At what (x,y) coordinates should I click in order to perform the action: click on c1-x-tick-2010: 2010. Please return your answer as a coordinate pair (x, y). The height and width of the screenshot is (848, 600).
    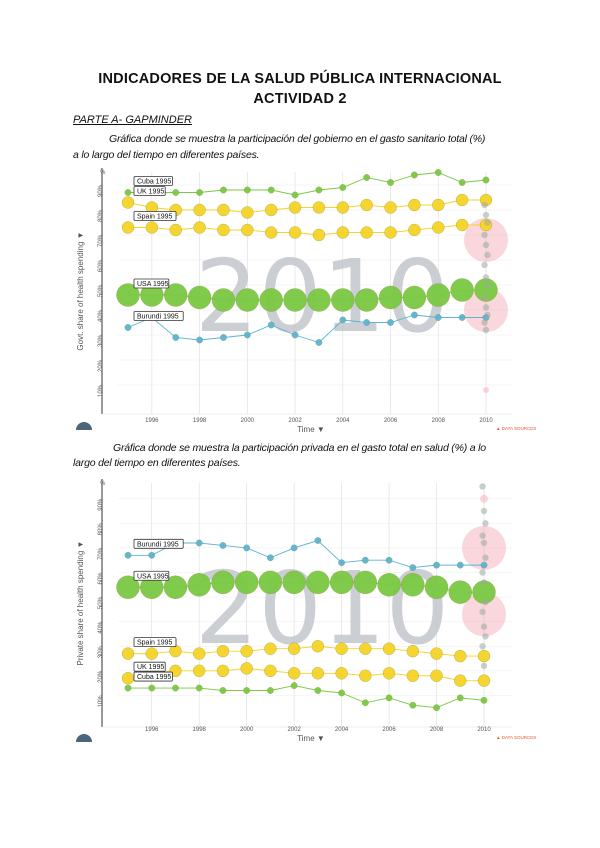
    Looking at the image, I should click on (486, 421).